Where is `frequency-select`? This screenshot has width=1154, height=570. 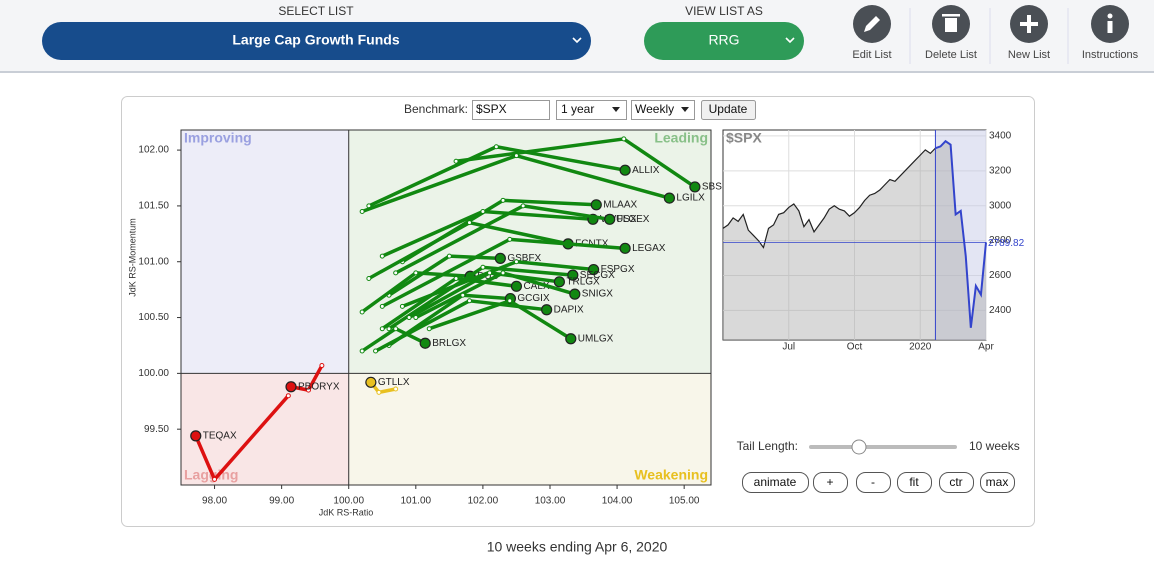
frequency-select is located at coordinates (663, 110).